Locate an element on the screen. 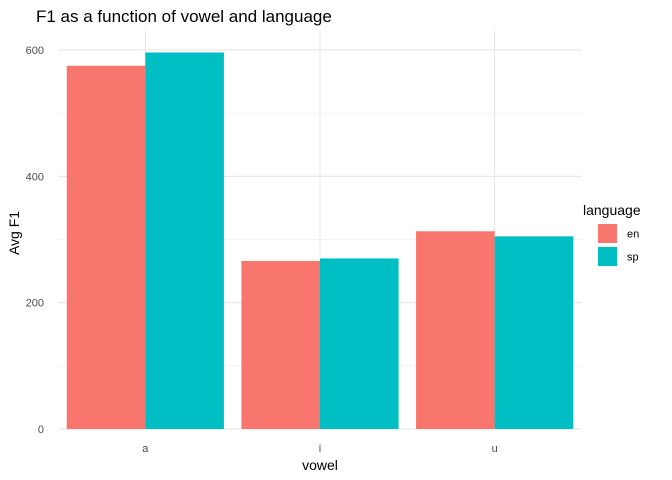  legend-label-en: en is located at coordinates (633, 235).